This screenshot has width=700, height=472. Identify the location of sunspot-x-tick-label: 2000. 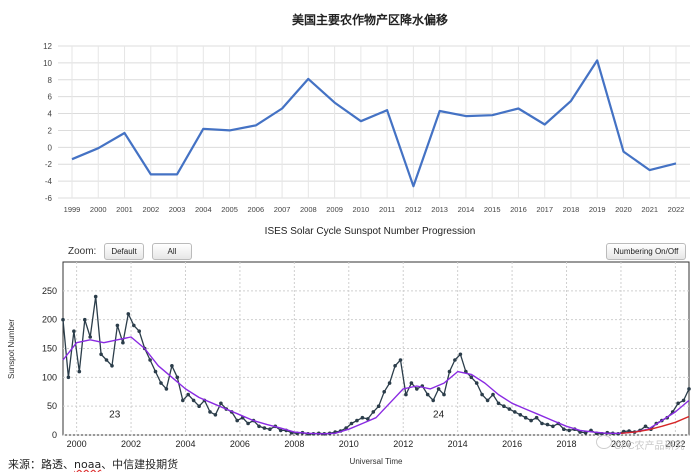
(77, 444).